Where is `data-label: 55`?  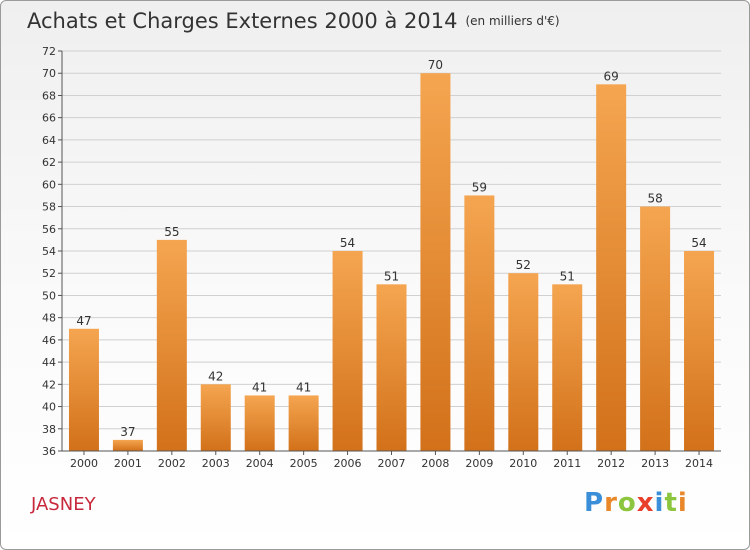 data-label: 55 is located at coordinates (171, 232).